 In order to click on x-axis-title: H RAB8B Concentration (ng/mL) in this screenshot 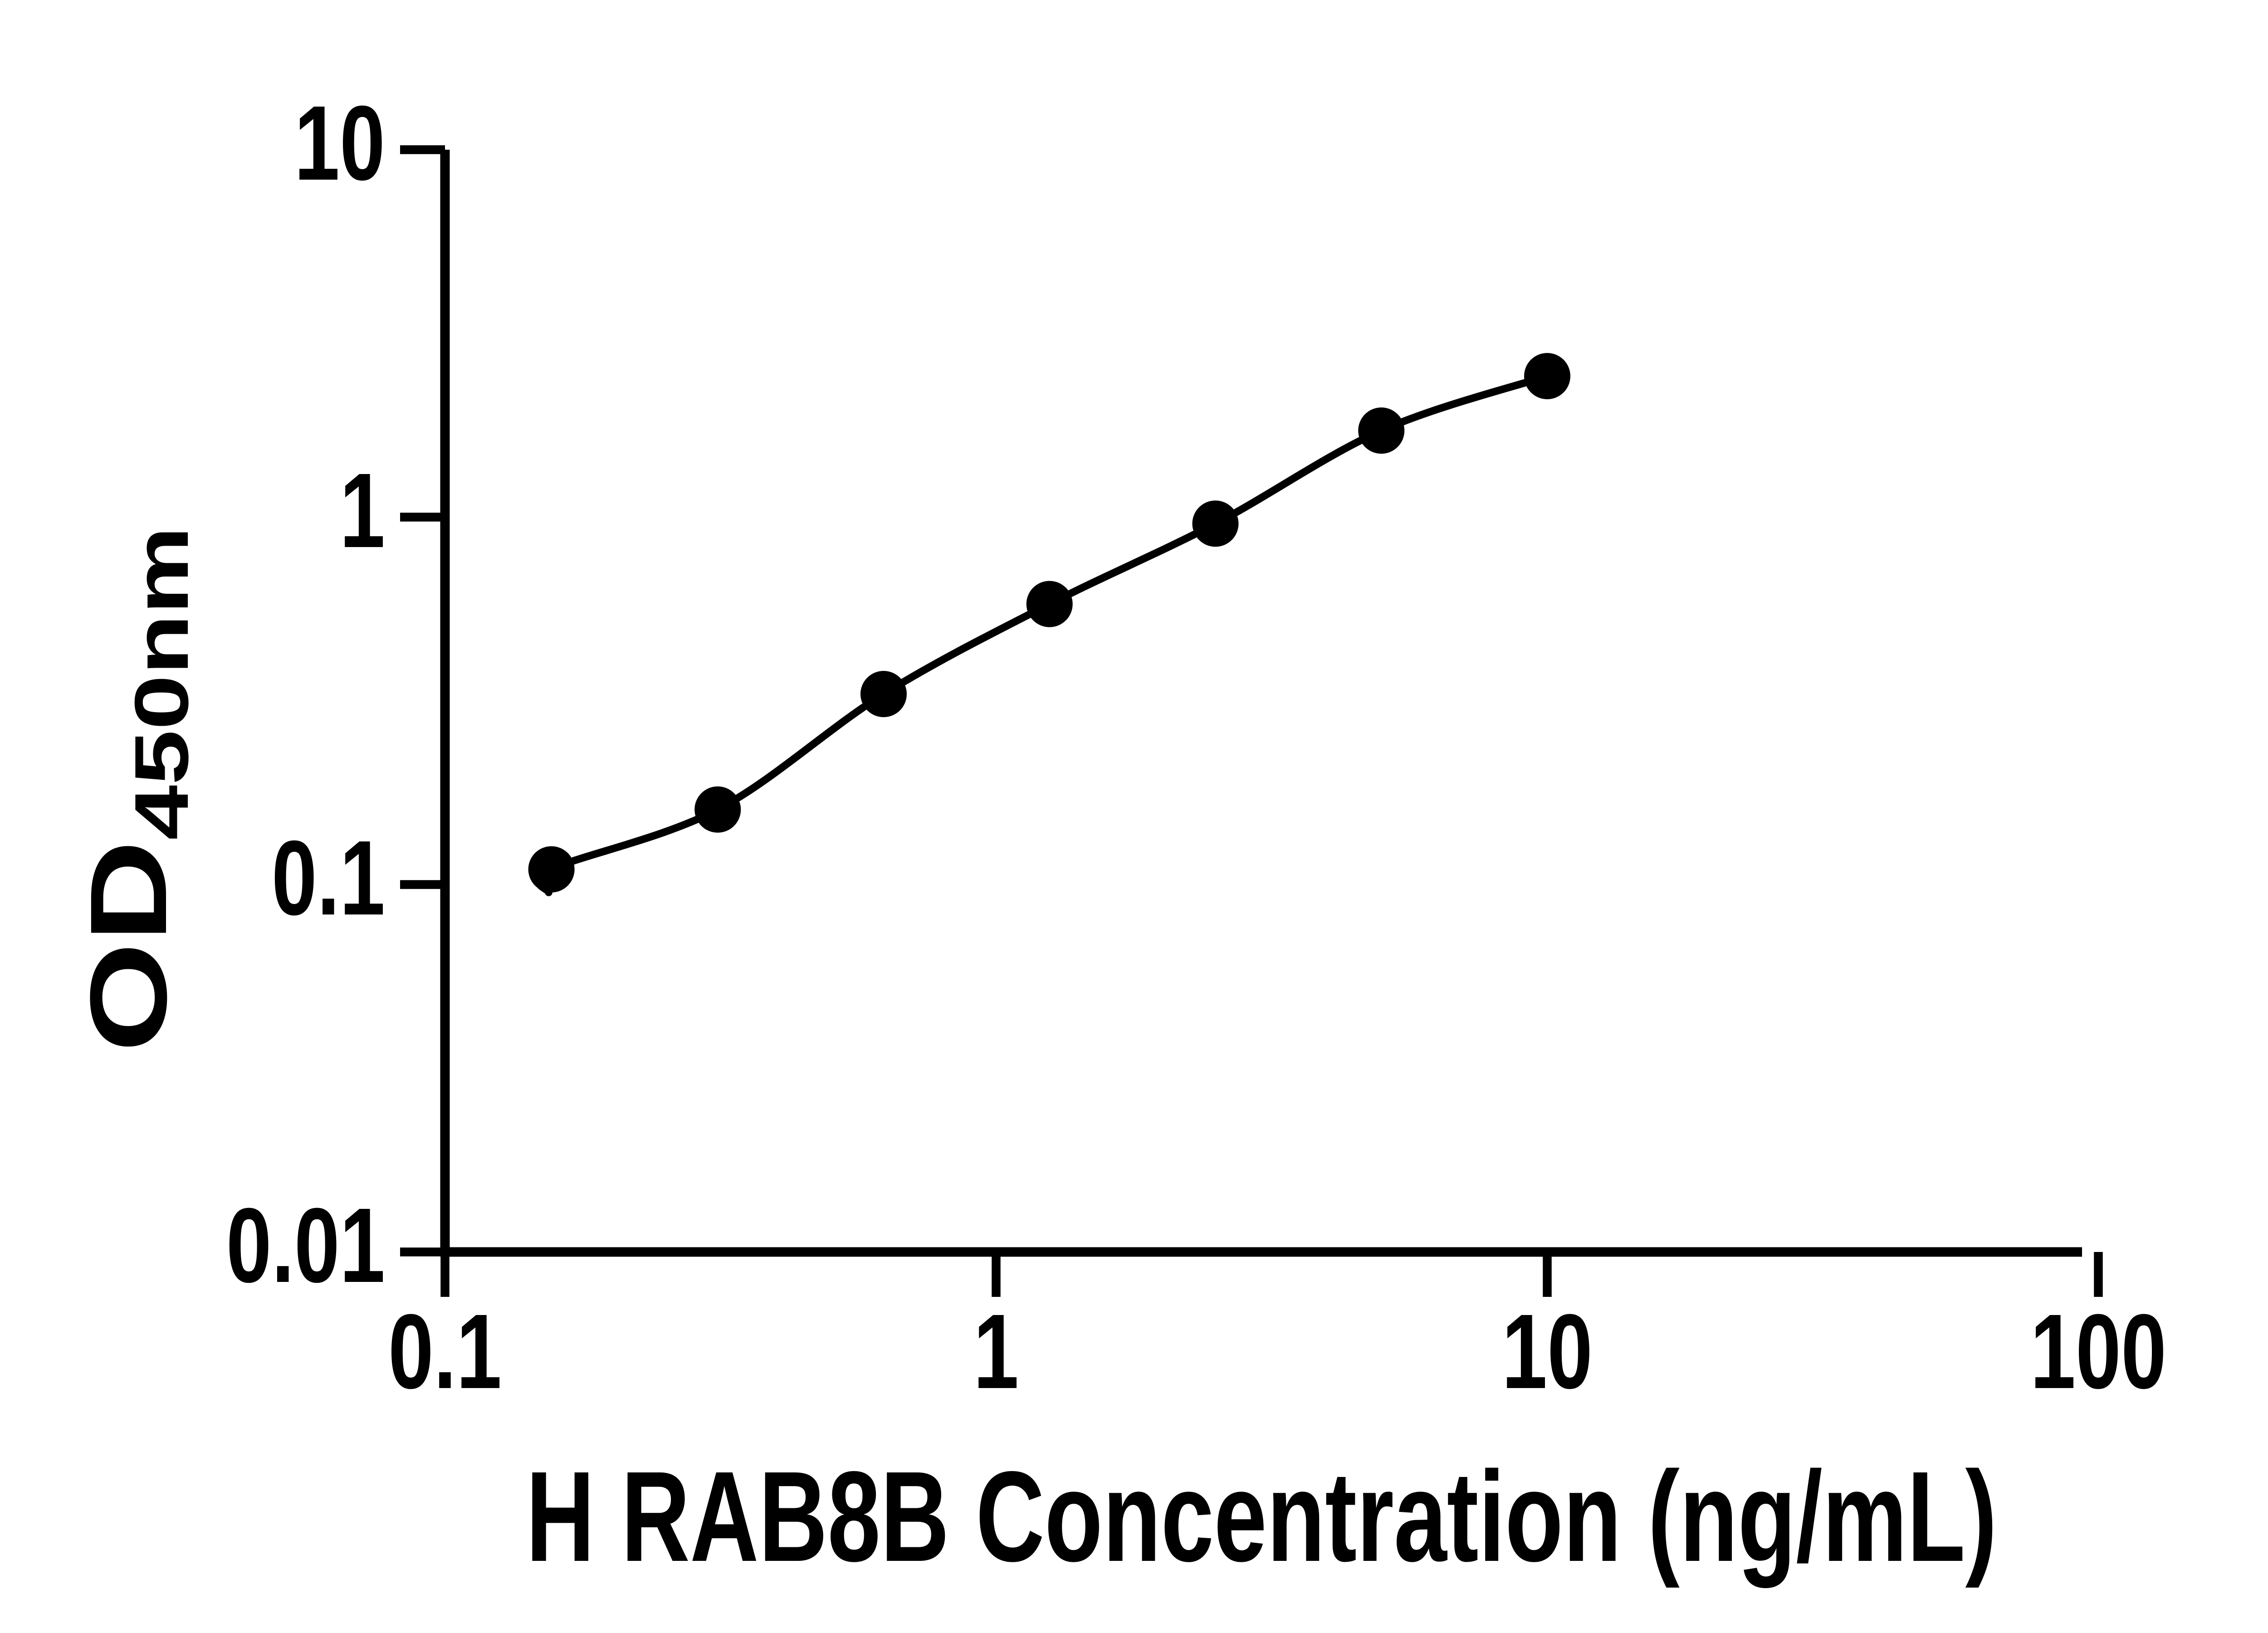, I will do `click(1261, 1516)`.